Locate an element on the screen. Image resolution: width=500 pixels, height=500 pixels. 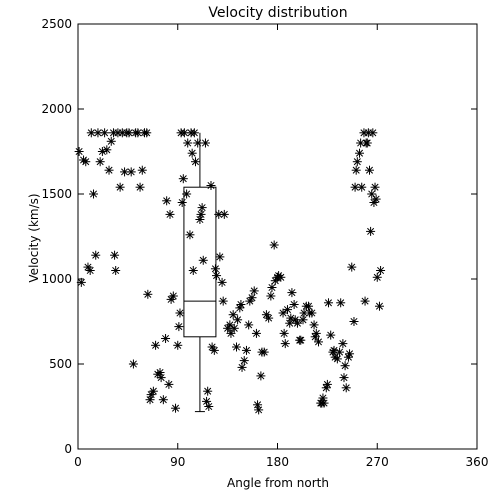
y-tick-label: 1500 is located at coordinates (56, 194).